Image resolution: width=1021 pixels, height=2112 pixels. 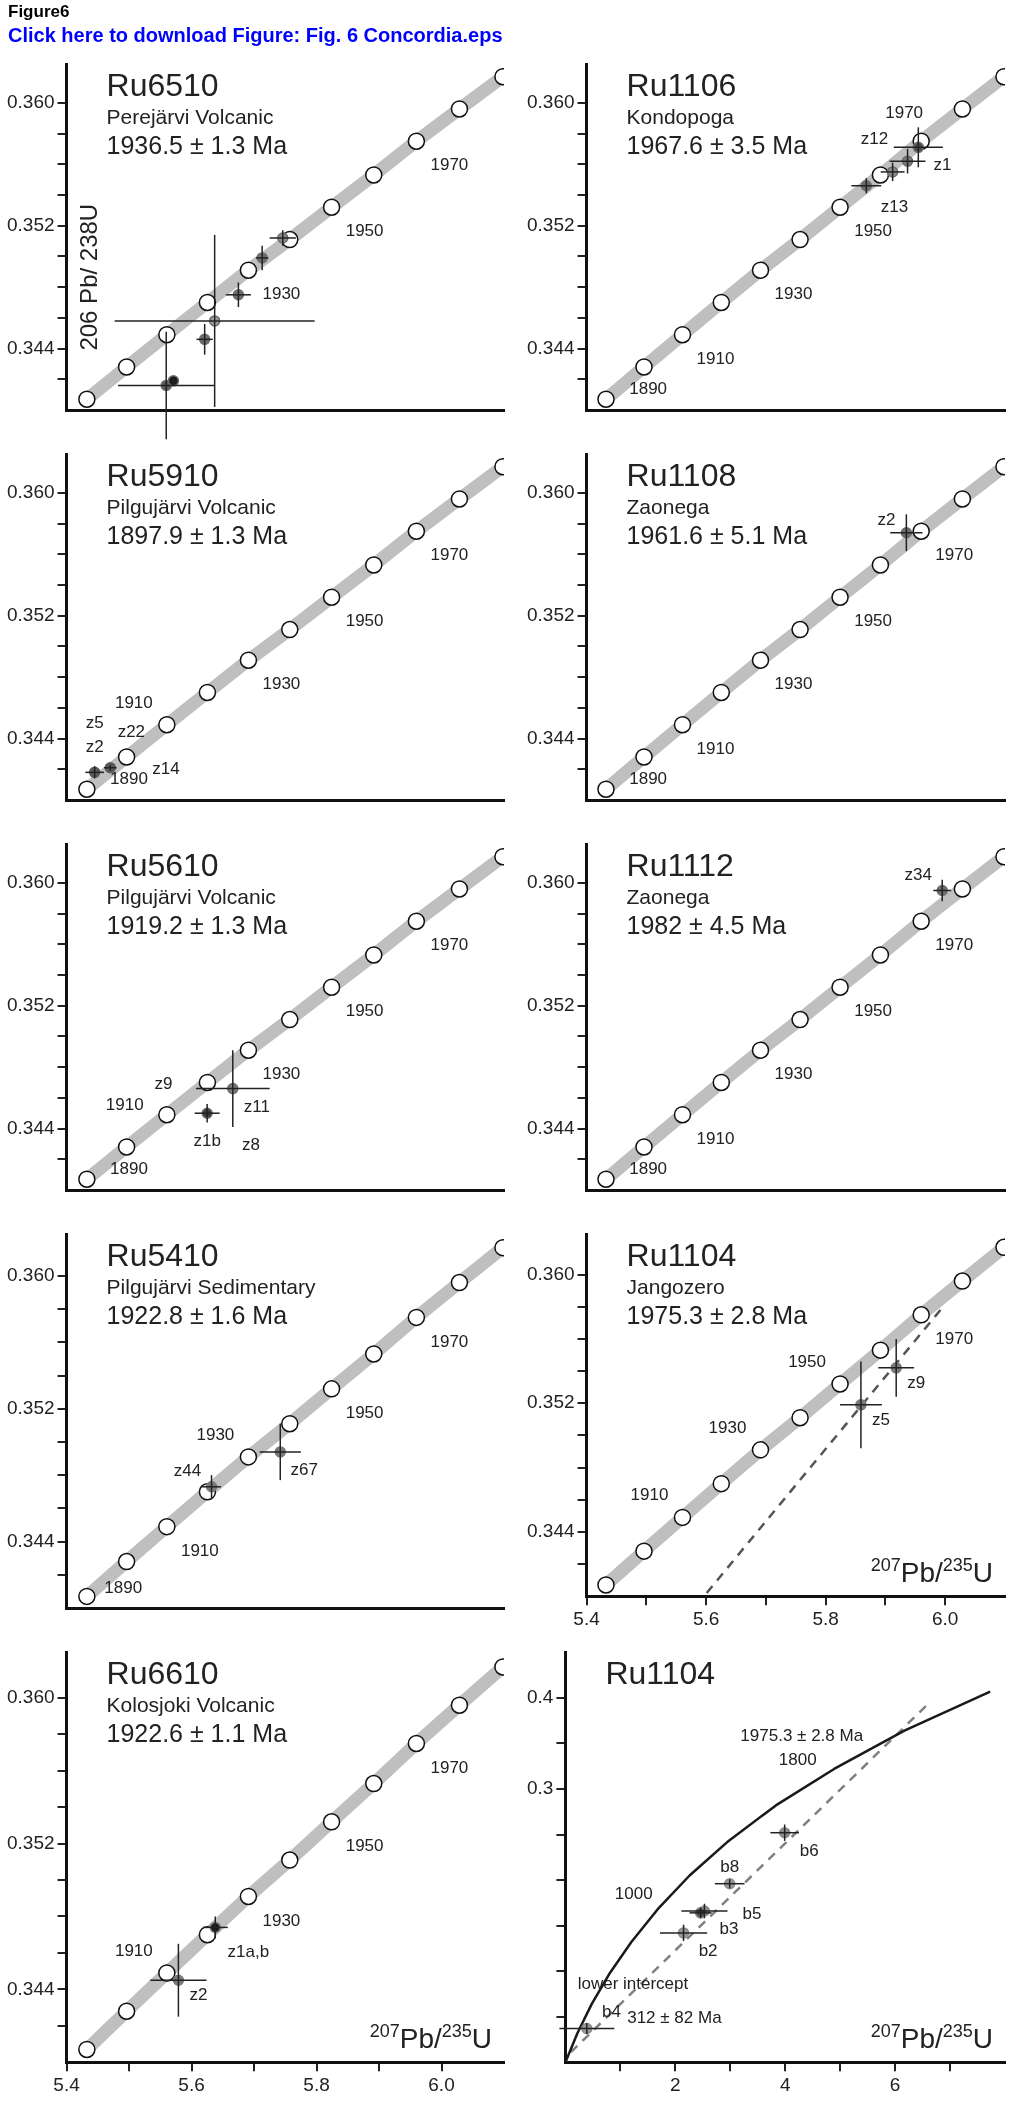 I want to click on y-tick-label: 0.3, so click(x=540, y=1788).